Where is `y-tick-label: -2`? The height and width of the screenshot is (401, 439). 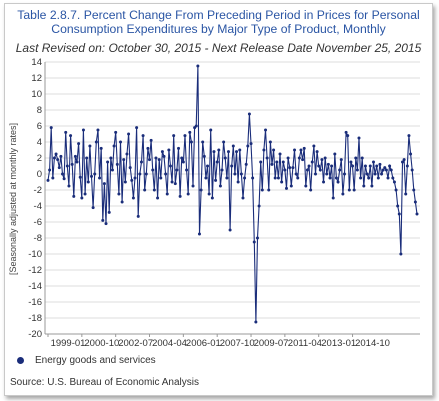
y-tick-label: -2 is located at coordinates (38, 190).